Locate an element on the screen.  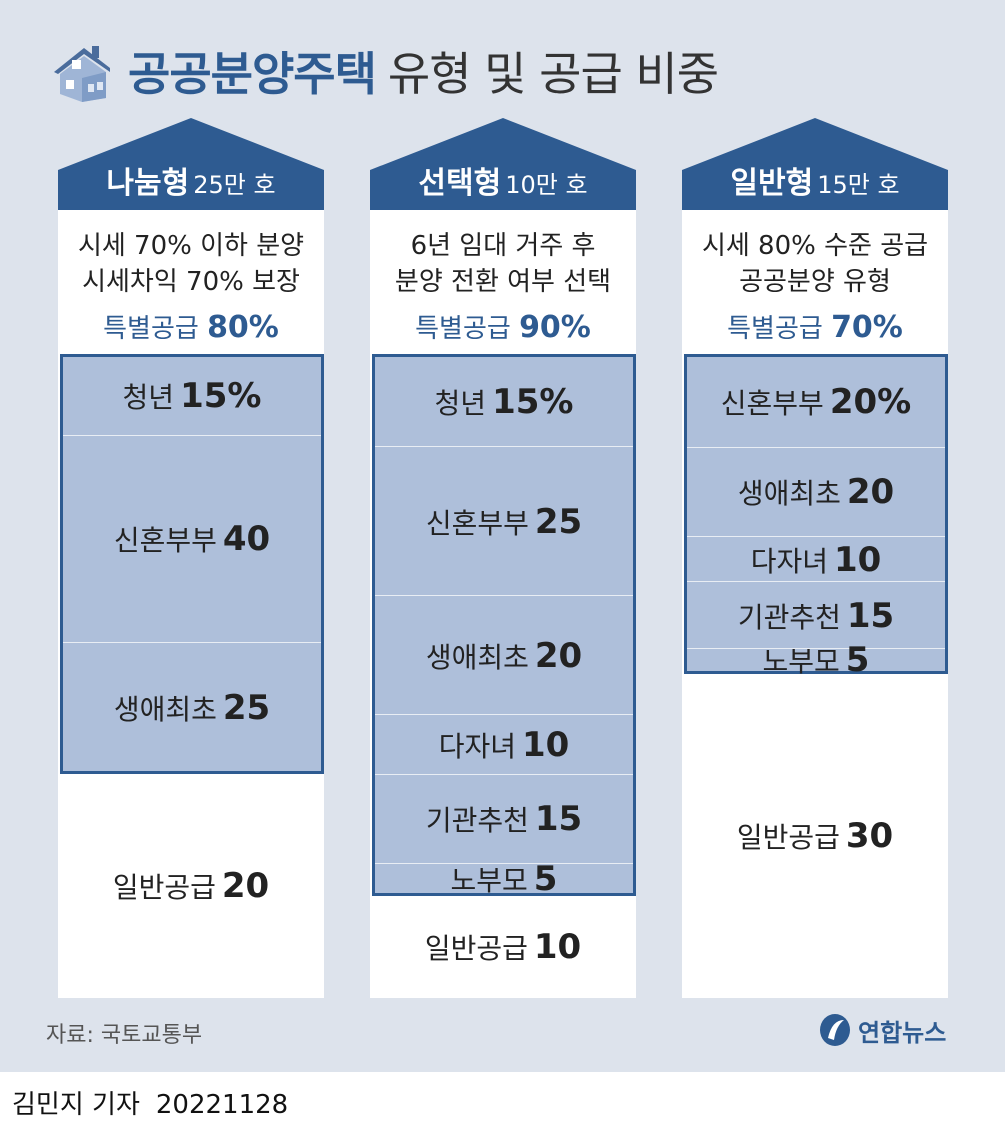
bar-segment: 신혼부부 20% is located at coordinates (816, 402).